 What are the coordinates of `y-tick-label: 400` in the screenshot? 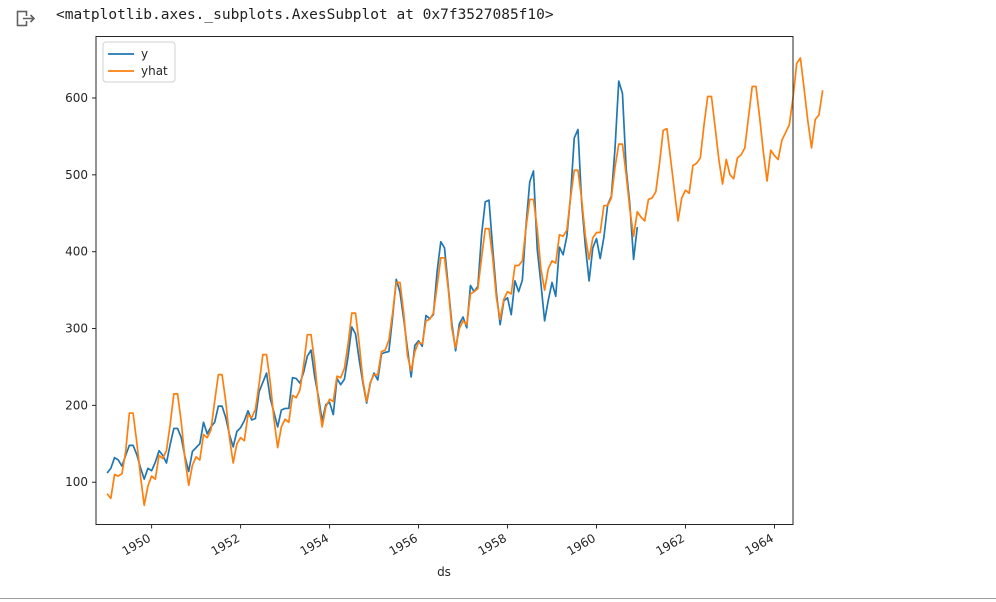 It's located at (76, 252).